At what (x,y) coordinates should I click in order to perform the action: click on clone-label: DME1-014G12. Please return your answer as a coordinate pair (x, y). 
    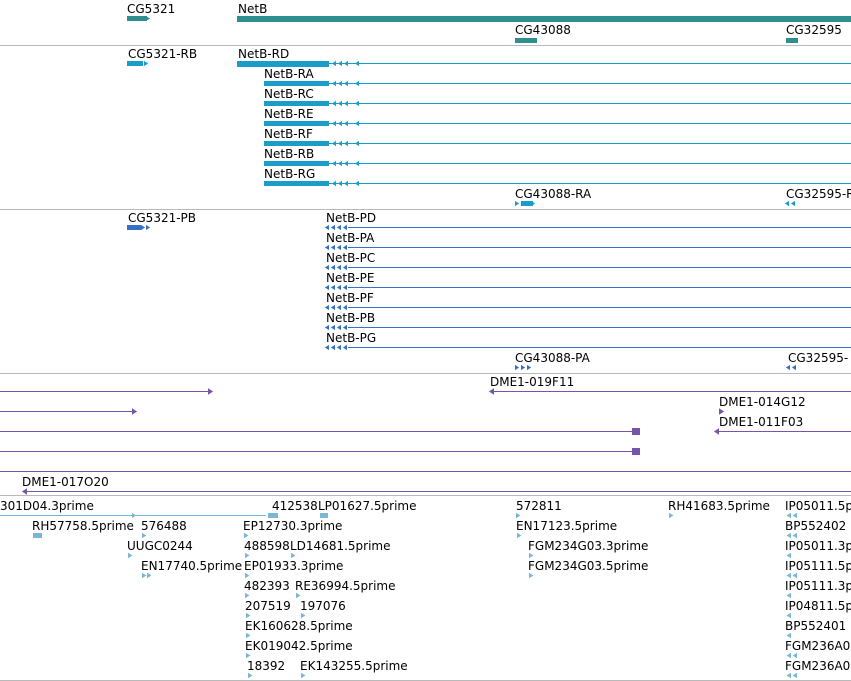
    Looking at the image, I should click on (762, 402).